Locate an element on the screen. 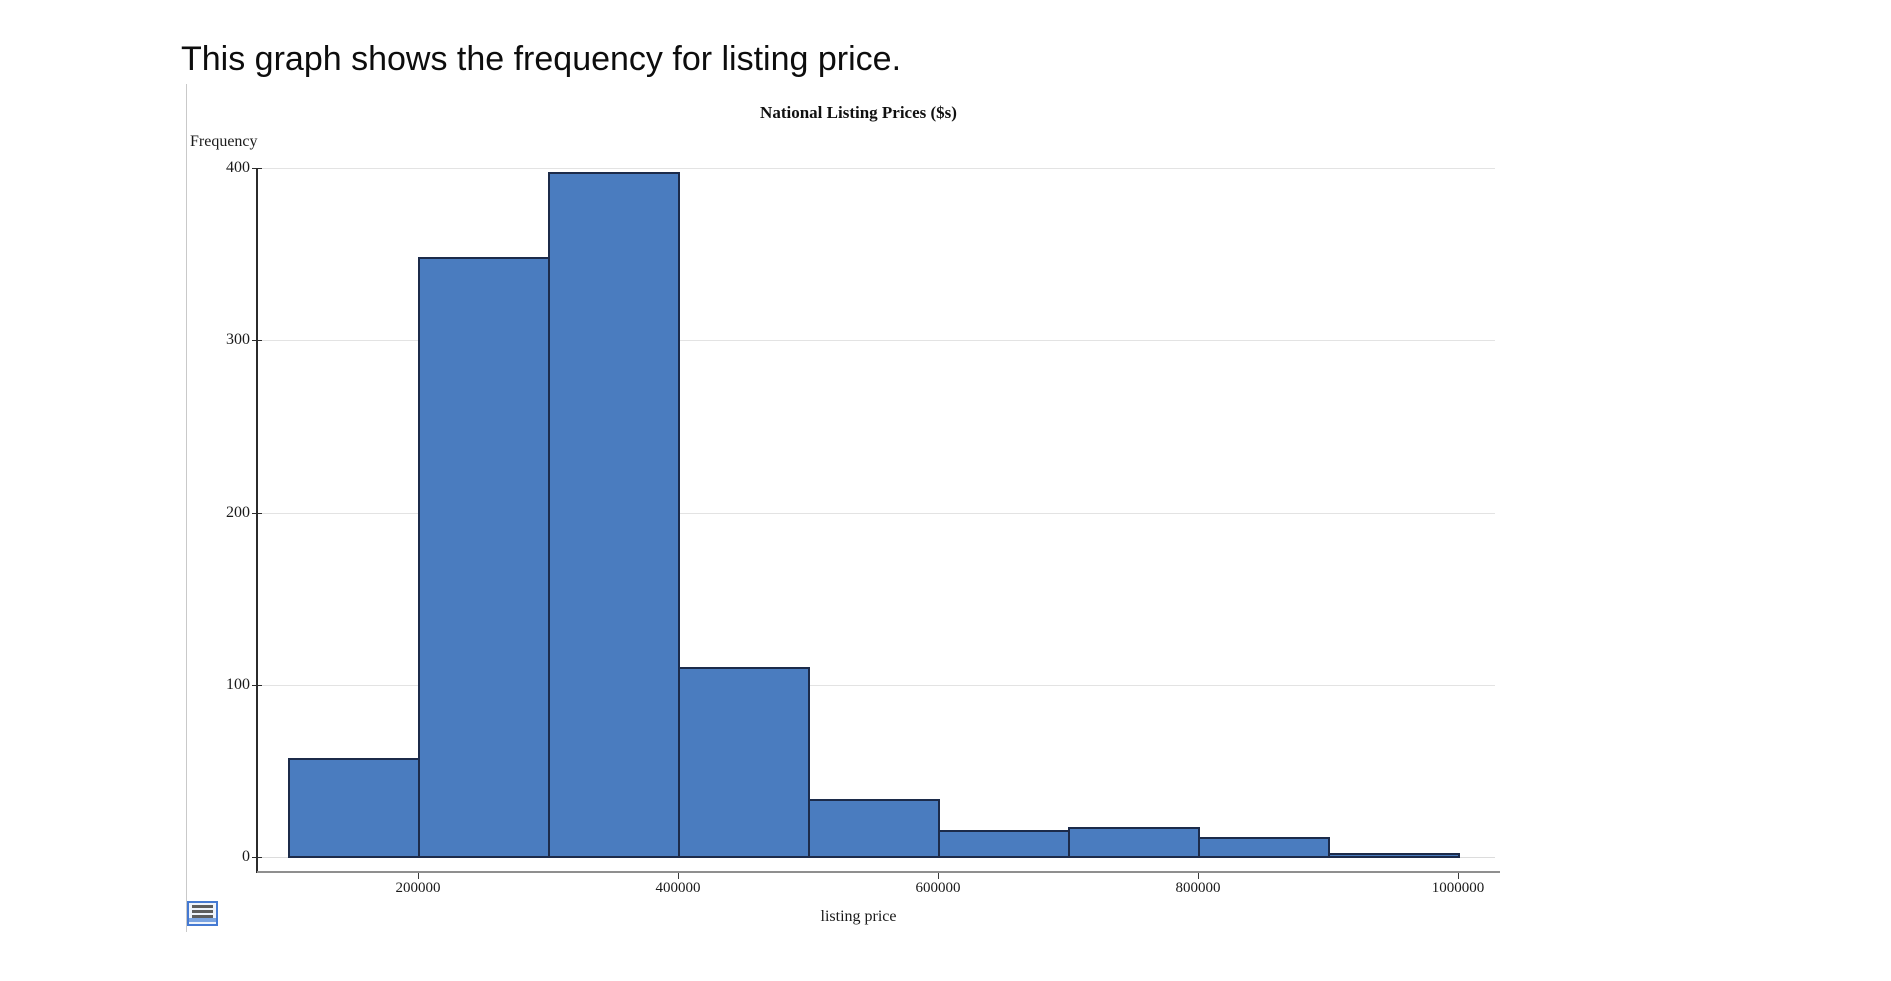 This screenshot has width=1891, height=981. x-axis-line is located at coordinates (878, 872).